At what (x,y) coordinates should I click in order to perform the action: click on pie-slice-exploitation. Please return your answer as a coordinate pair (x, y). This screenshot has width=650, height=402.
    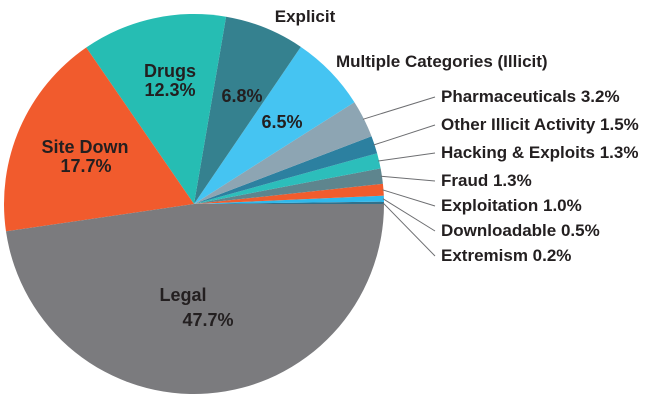
    Looking at the image, I should click on (289, 193).